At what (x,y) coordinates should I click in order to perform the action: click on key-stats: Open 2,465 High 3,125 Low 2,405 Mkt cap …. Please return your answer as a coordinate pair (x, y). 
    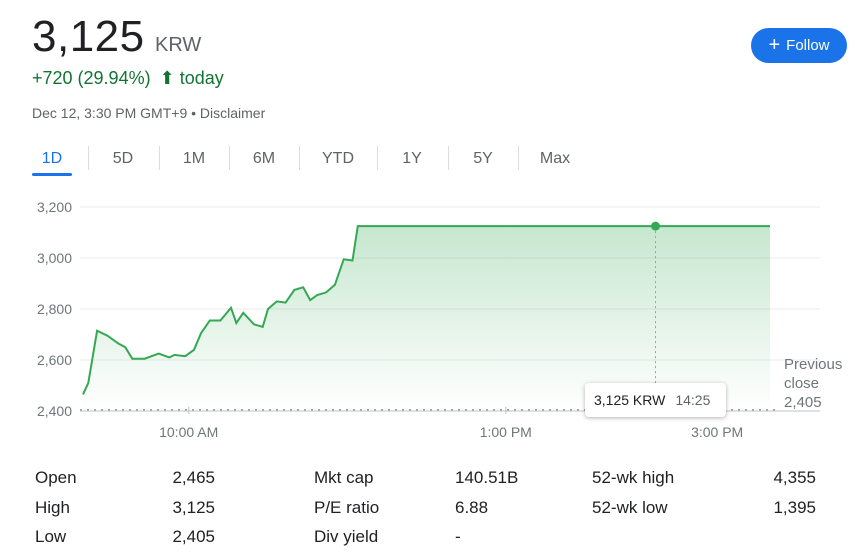
    Looking at the image, I should click on (435, 507).